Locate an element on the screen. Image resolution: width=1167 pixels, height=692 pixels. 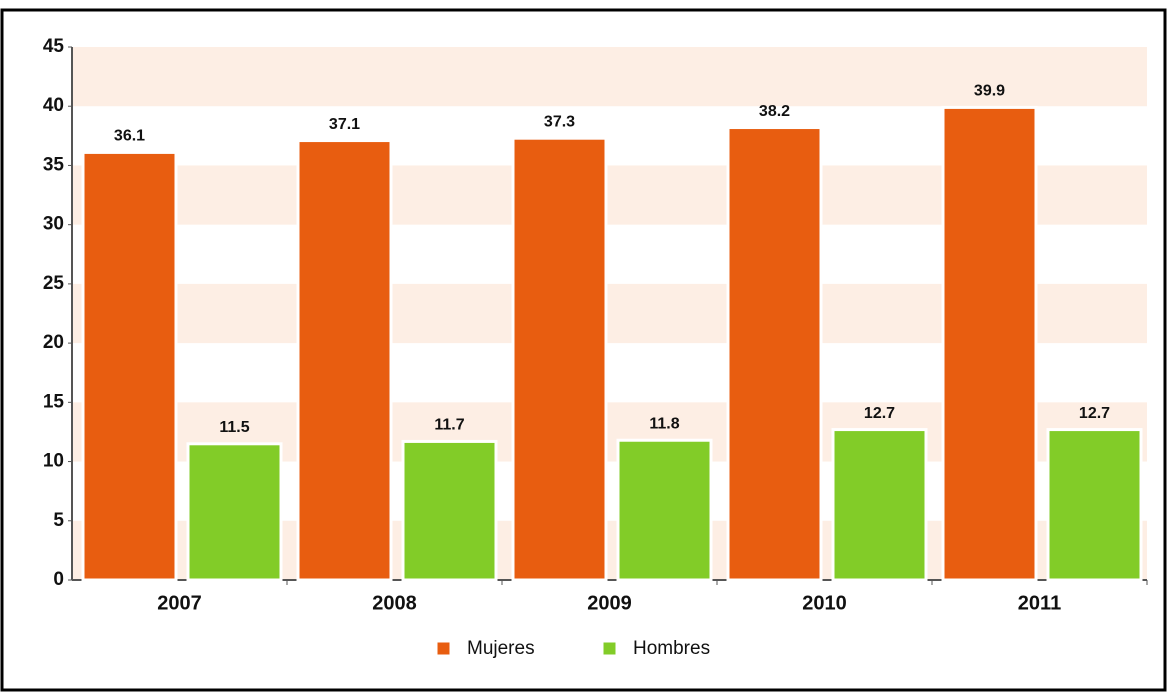
legend-label: Hombres is located at coordinates (671, 648).